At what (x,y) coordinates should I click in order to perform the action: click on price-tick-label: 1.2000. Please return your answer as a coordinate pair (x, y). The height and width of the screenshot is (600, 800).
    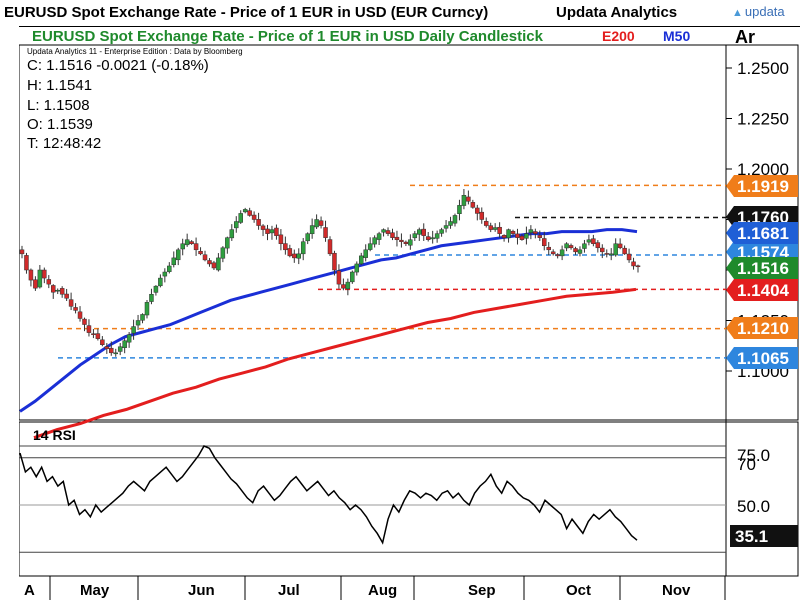
    Looking at the image, I should click on (763, 169).